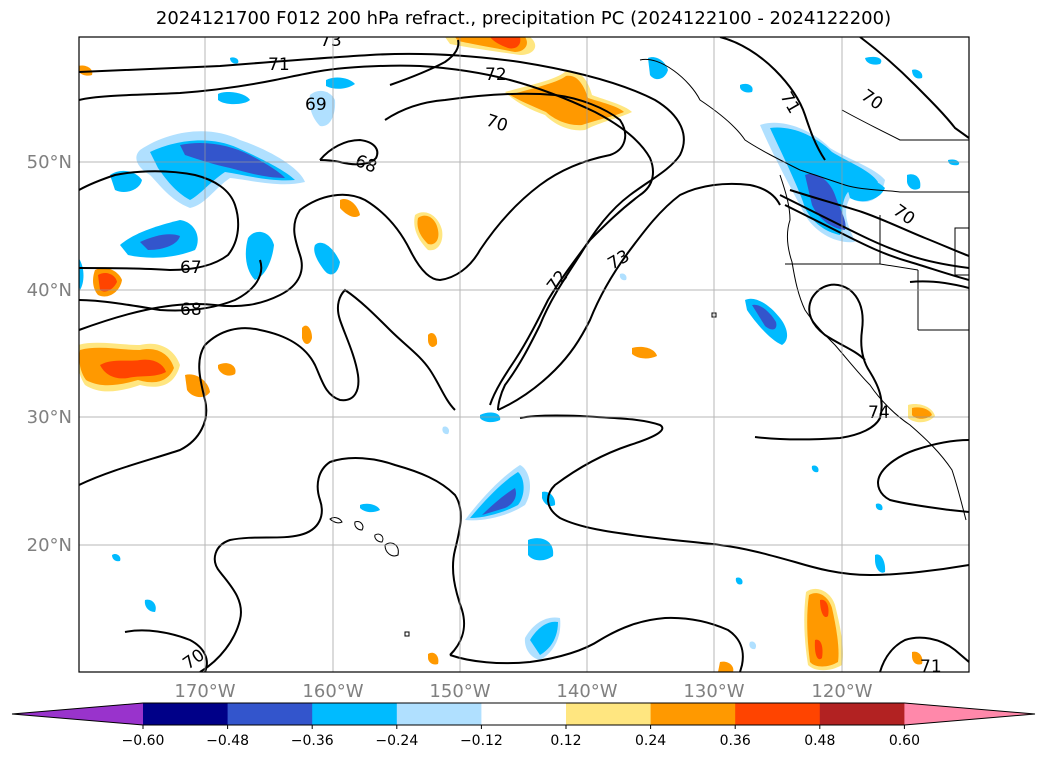  I want to click on lat-label: 50°N, so click(49, 162).